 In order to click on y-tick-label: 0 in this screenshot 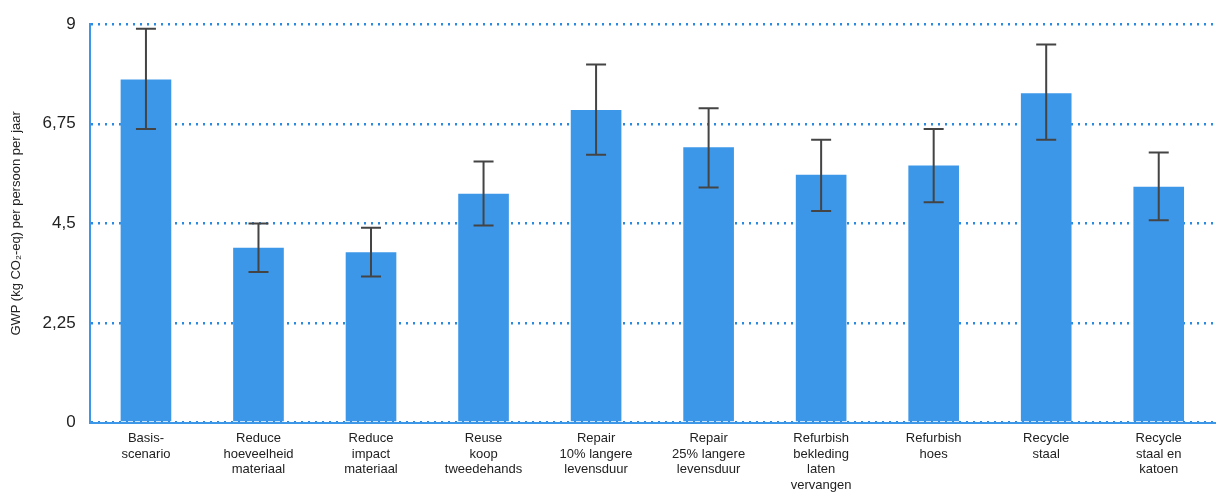, I will do `click(71, 422)`.